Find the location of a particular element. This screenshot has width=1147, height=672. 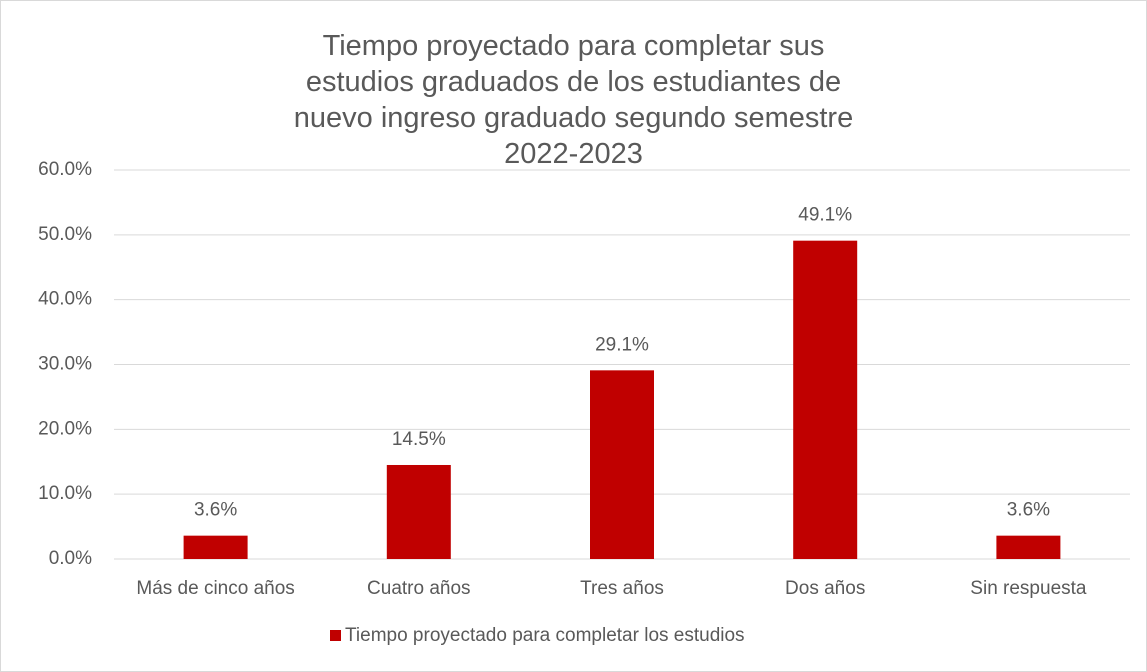

y-tick-label: 20.0% is located at coordinates (65, 428).